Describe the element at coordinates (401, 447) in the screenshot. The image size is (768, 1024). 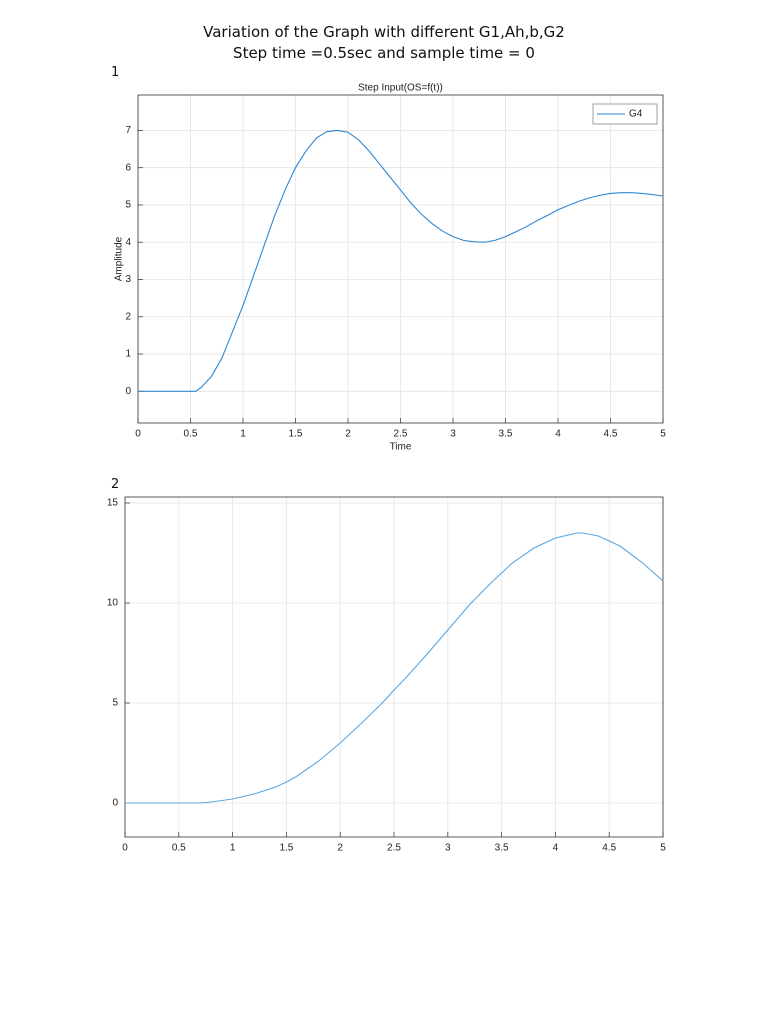
I see `x-axis-label: Time` at that location.